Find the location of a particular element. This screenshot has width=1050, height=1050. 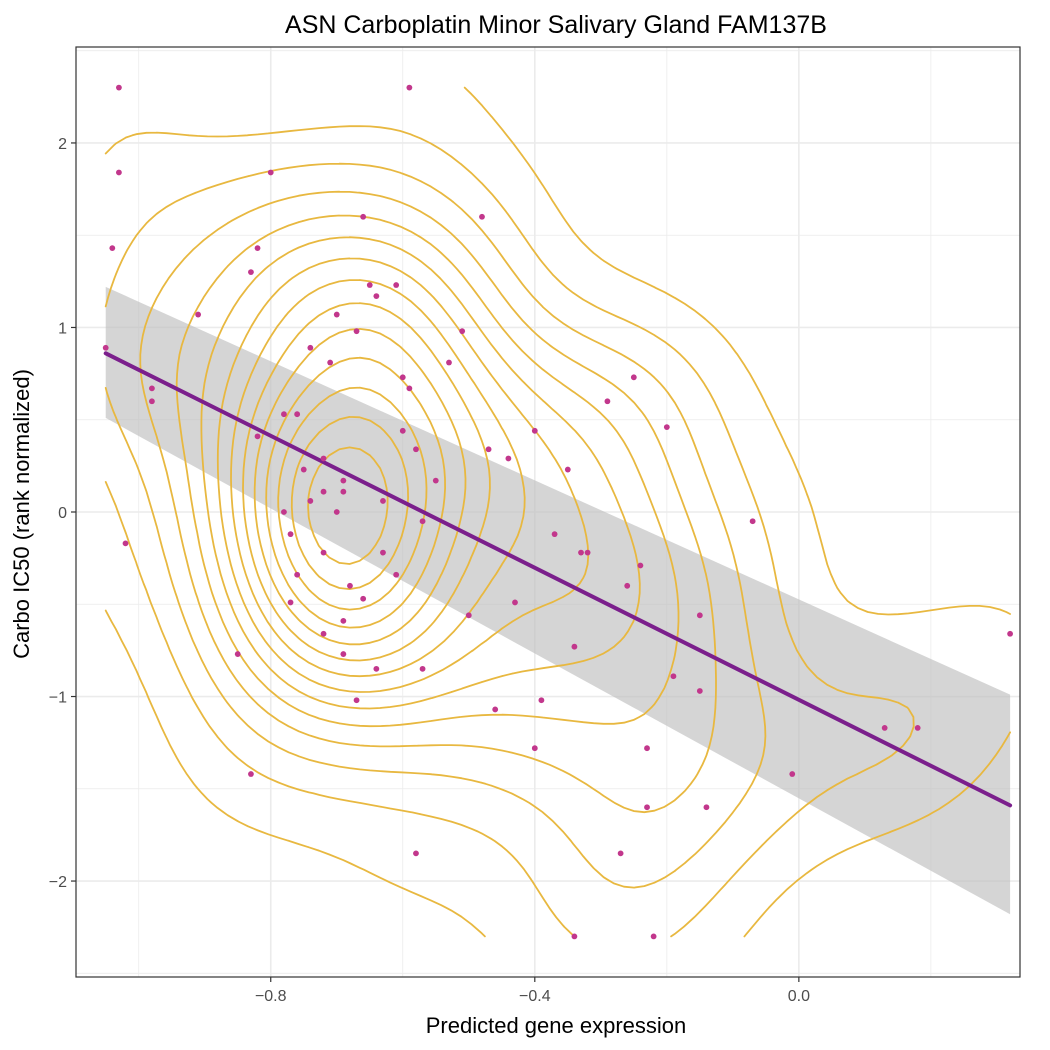

y-tick-label: −2 is located at coordinates (58, 882).